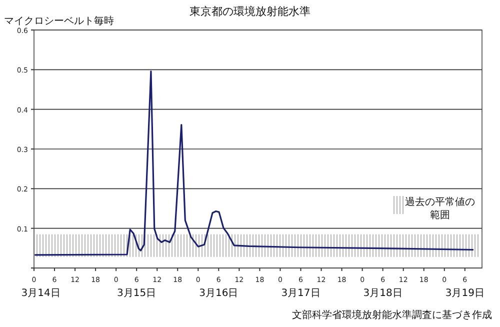 The image size is (500, 327). Describe the element at coordinates (382, 293) in the screenshot. I see `x2-tick-label: 3月18日` at that location.